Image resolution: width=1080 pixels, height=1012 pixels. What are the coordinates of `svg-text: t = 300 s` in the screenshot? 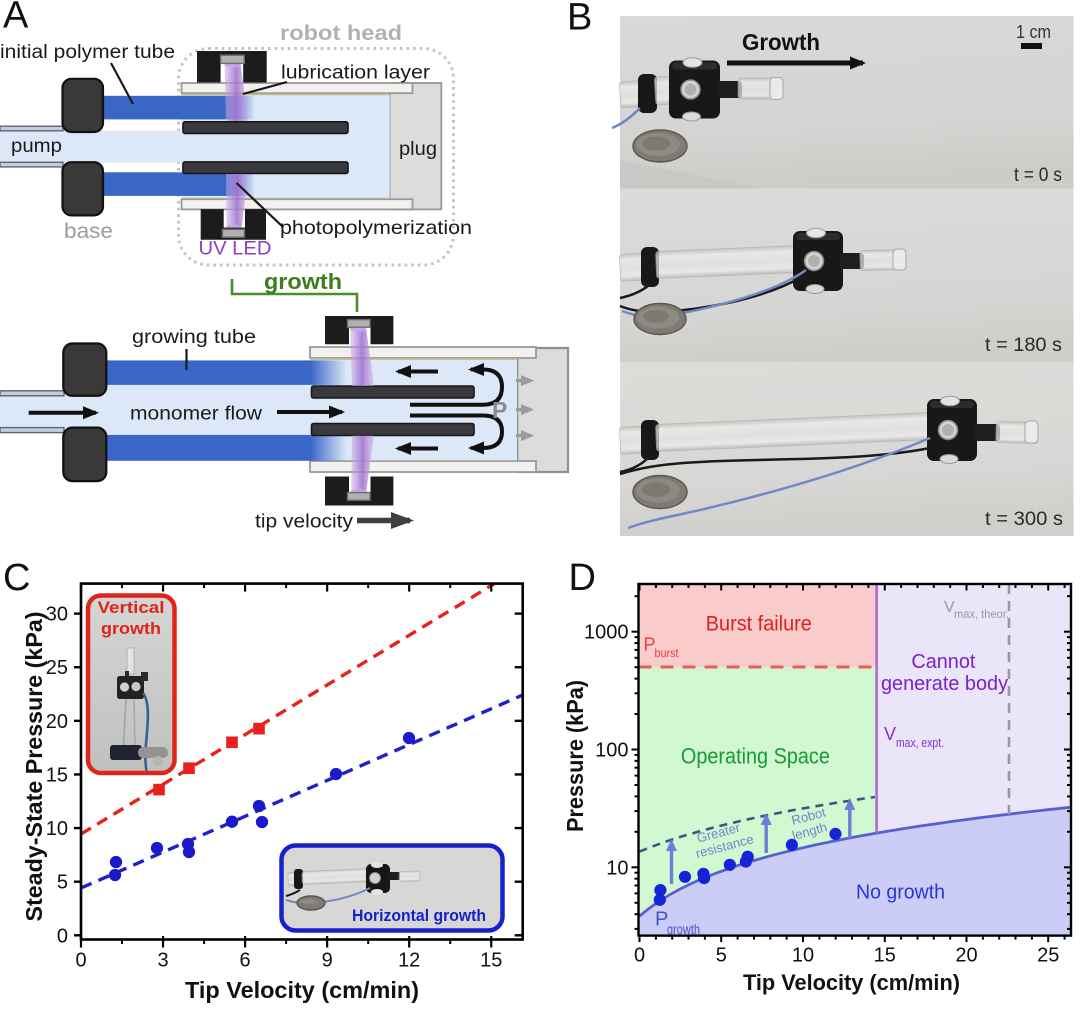 It's located at (1024, 519).